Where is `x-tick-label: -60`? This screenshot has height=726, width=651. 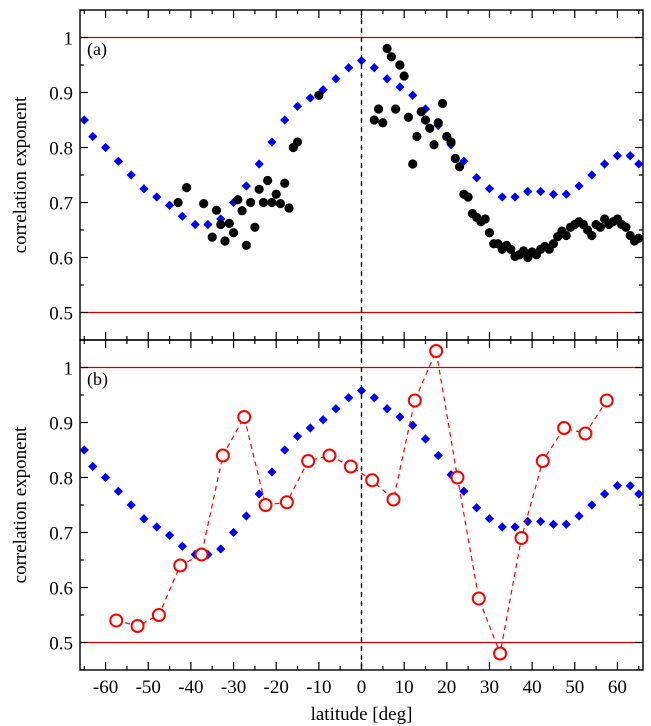
x-tick-label: -60 is located at coordinates (105, 687).